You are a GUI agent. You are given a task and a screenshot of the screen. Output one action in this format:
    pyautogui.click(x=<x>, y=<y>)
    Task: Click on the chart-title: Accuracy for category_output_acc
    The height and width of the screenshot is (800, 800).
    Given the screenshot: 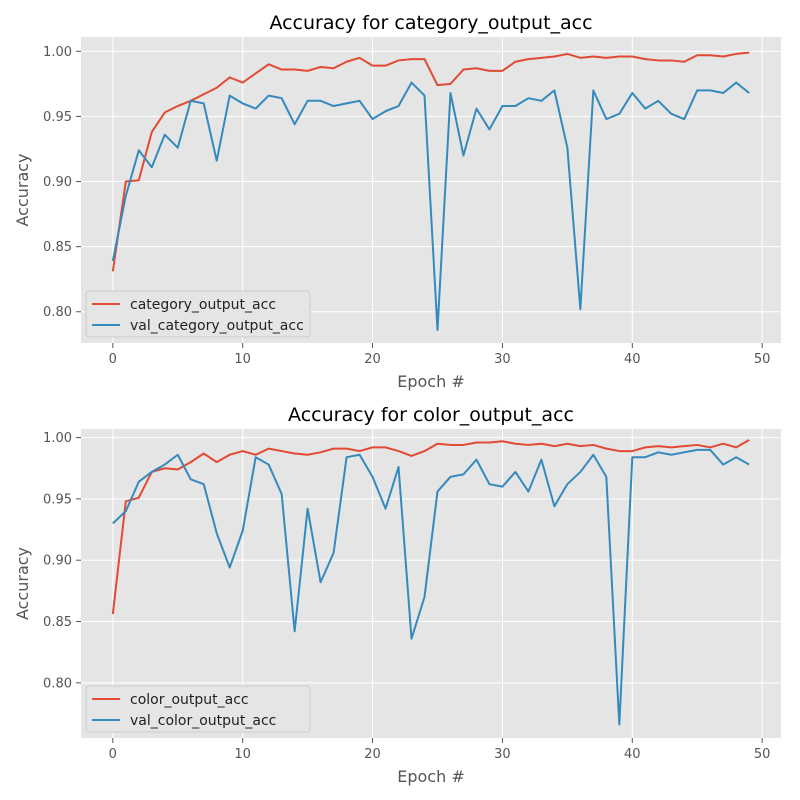 What is the action you would take?
    pyautogui.click(x=430, y=23)
    